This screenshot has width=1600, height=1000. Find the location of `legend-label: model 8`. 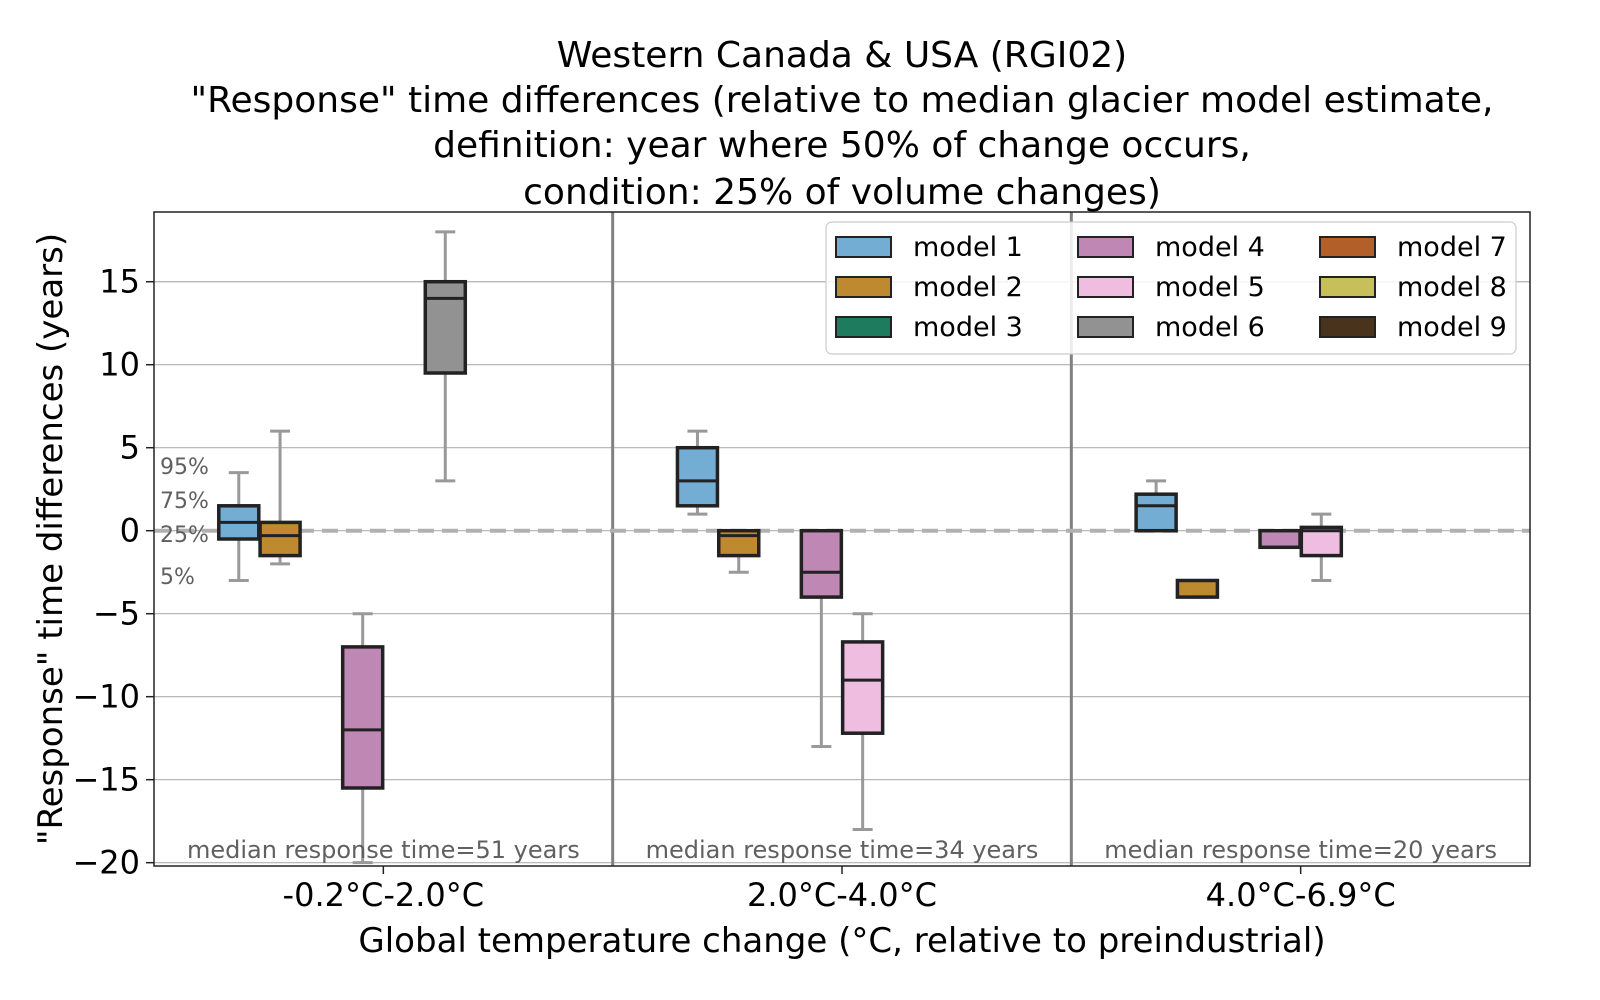

legend-label: model 8 is located at coordinates (1452, 287).